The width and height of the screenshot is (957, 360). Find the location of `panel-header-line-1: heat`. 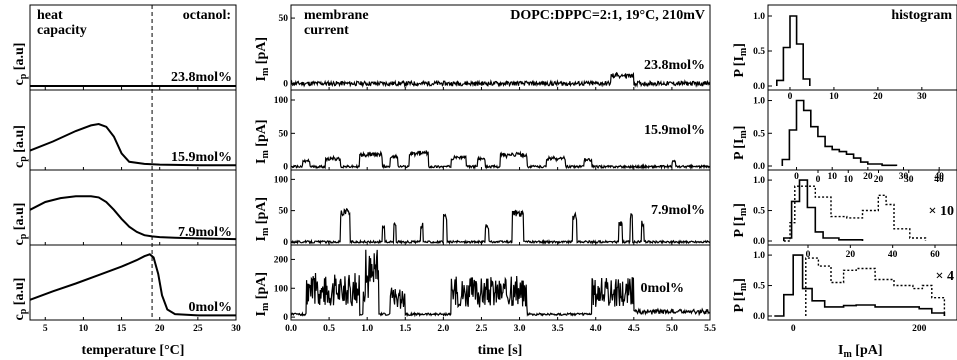

panel-header-line-1: heat is located at coordinates (50, 15).